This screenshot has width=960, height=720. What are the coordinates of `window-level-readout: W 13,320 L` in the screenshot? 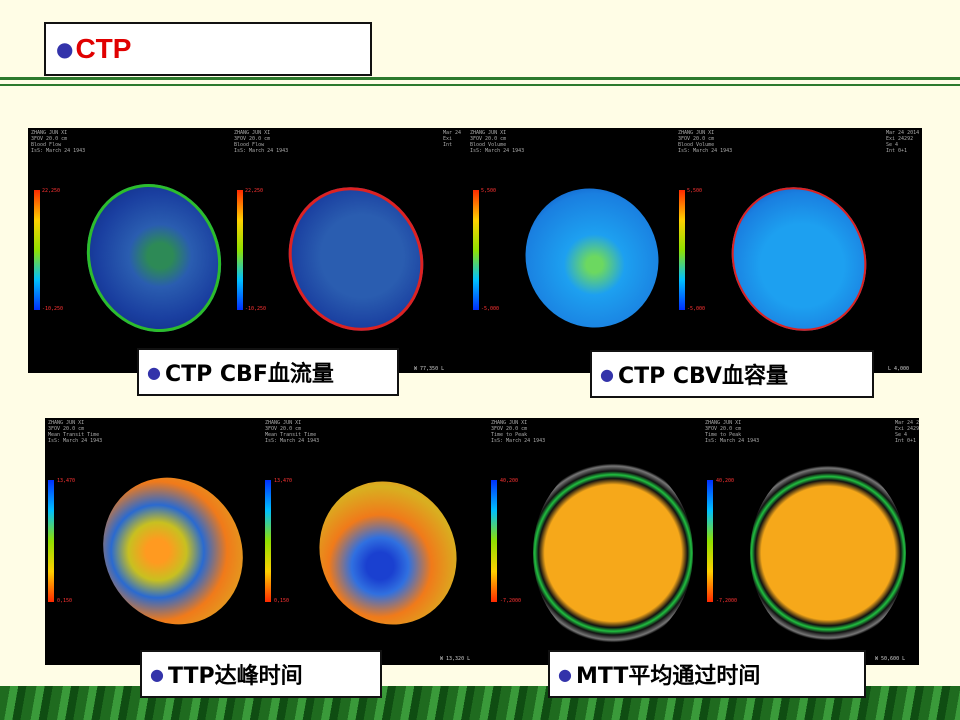 It's located at (455, 659).